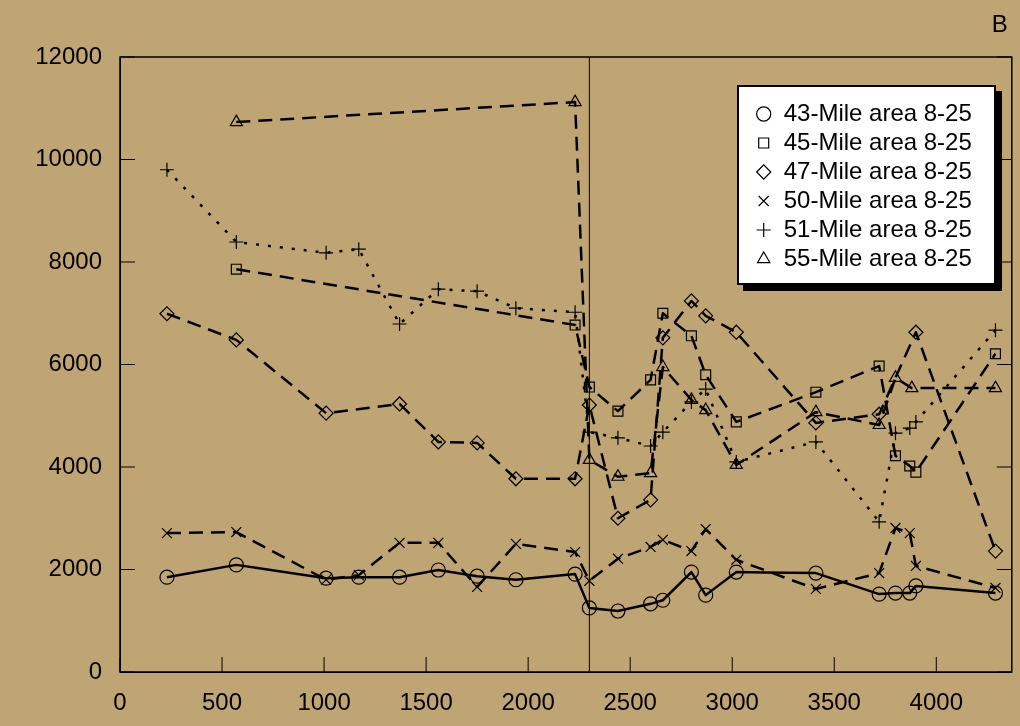 Image resolution: width=1020 pixels, height=726 pixels. What do you see at coordinates (528, 702) in the screenshot?
I see `x-tick-label: 2000` at bounding box center [528, 702].